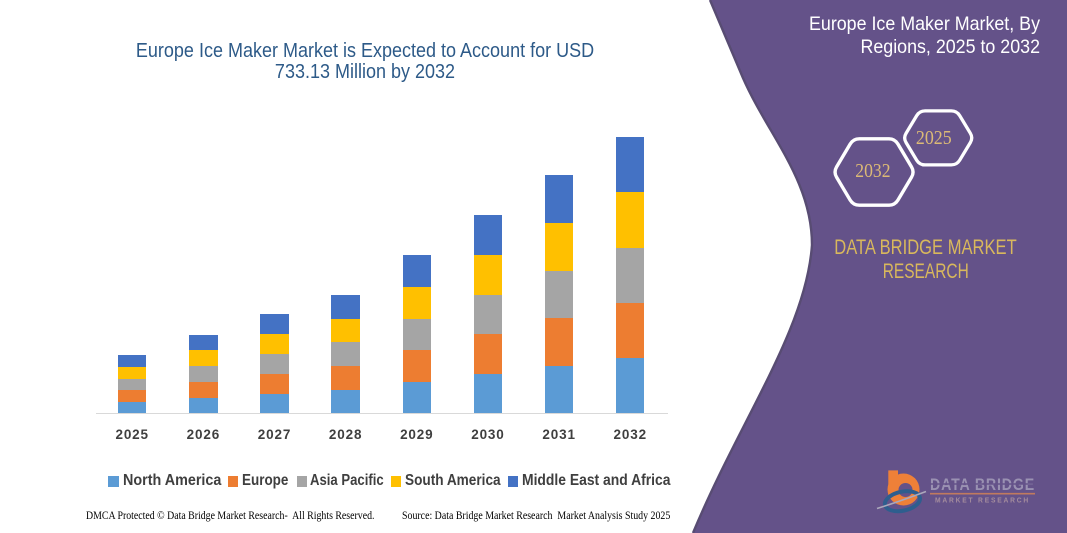 The image size is (1067, 533). What do you see at coordinates (934, 138) in the screenshot?
I see `svg-text: 2025` at bounding box center [934, 138].